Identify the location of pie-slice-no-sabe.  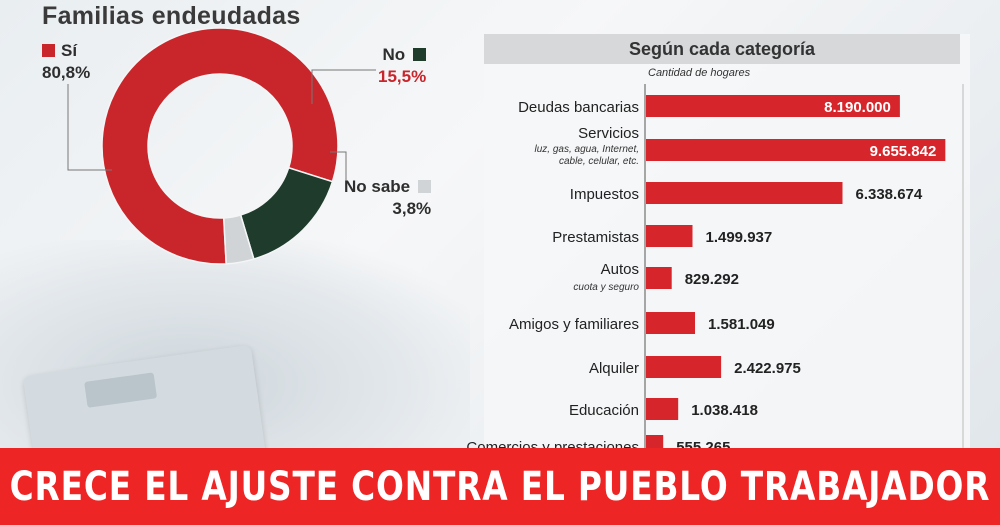
(238, 239).